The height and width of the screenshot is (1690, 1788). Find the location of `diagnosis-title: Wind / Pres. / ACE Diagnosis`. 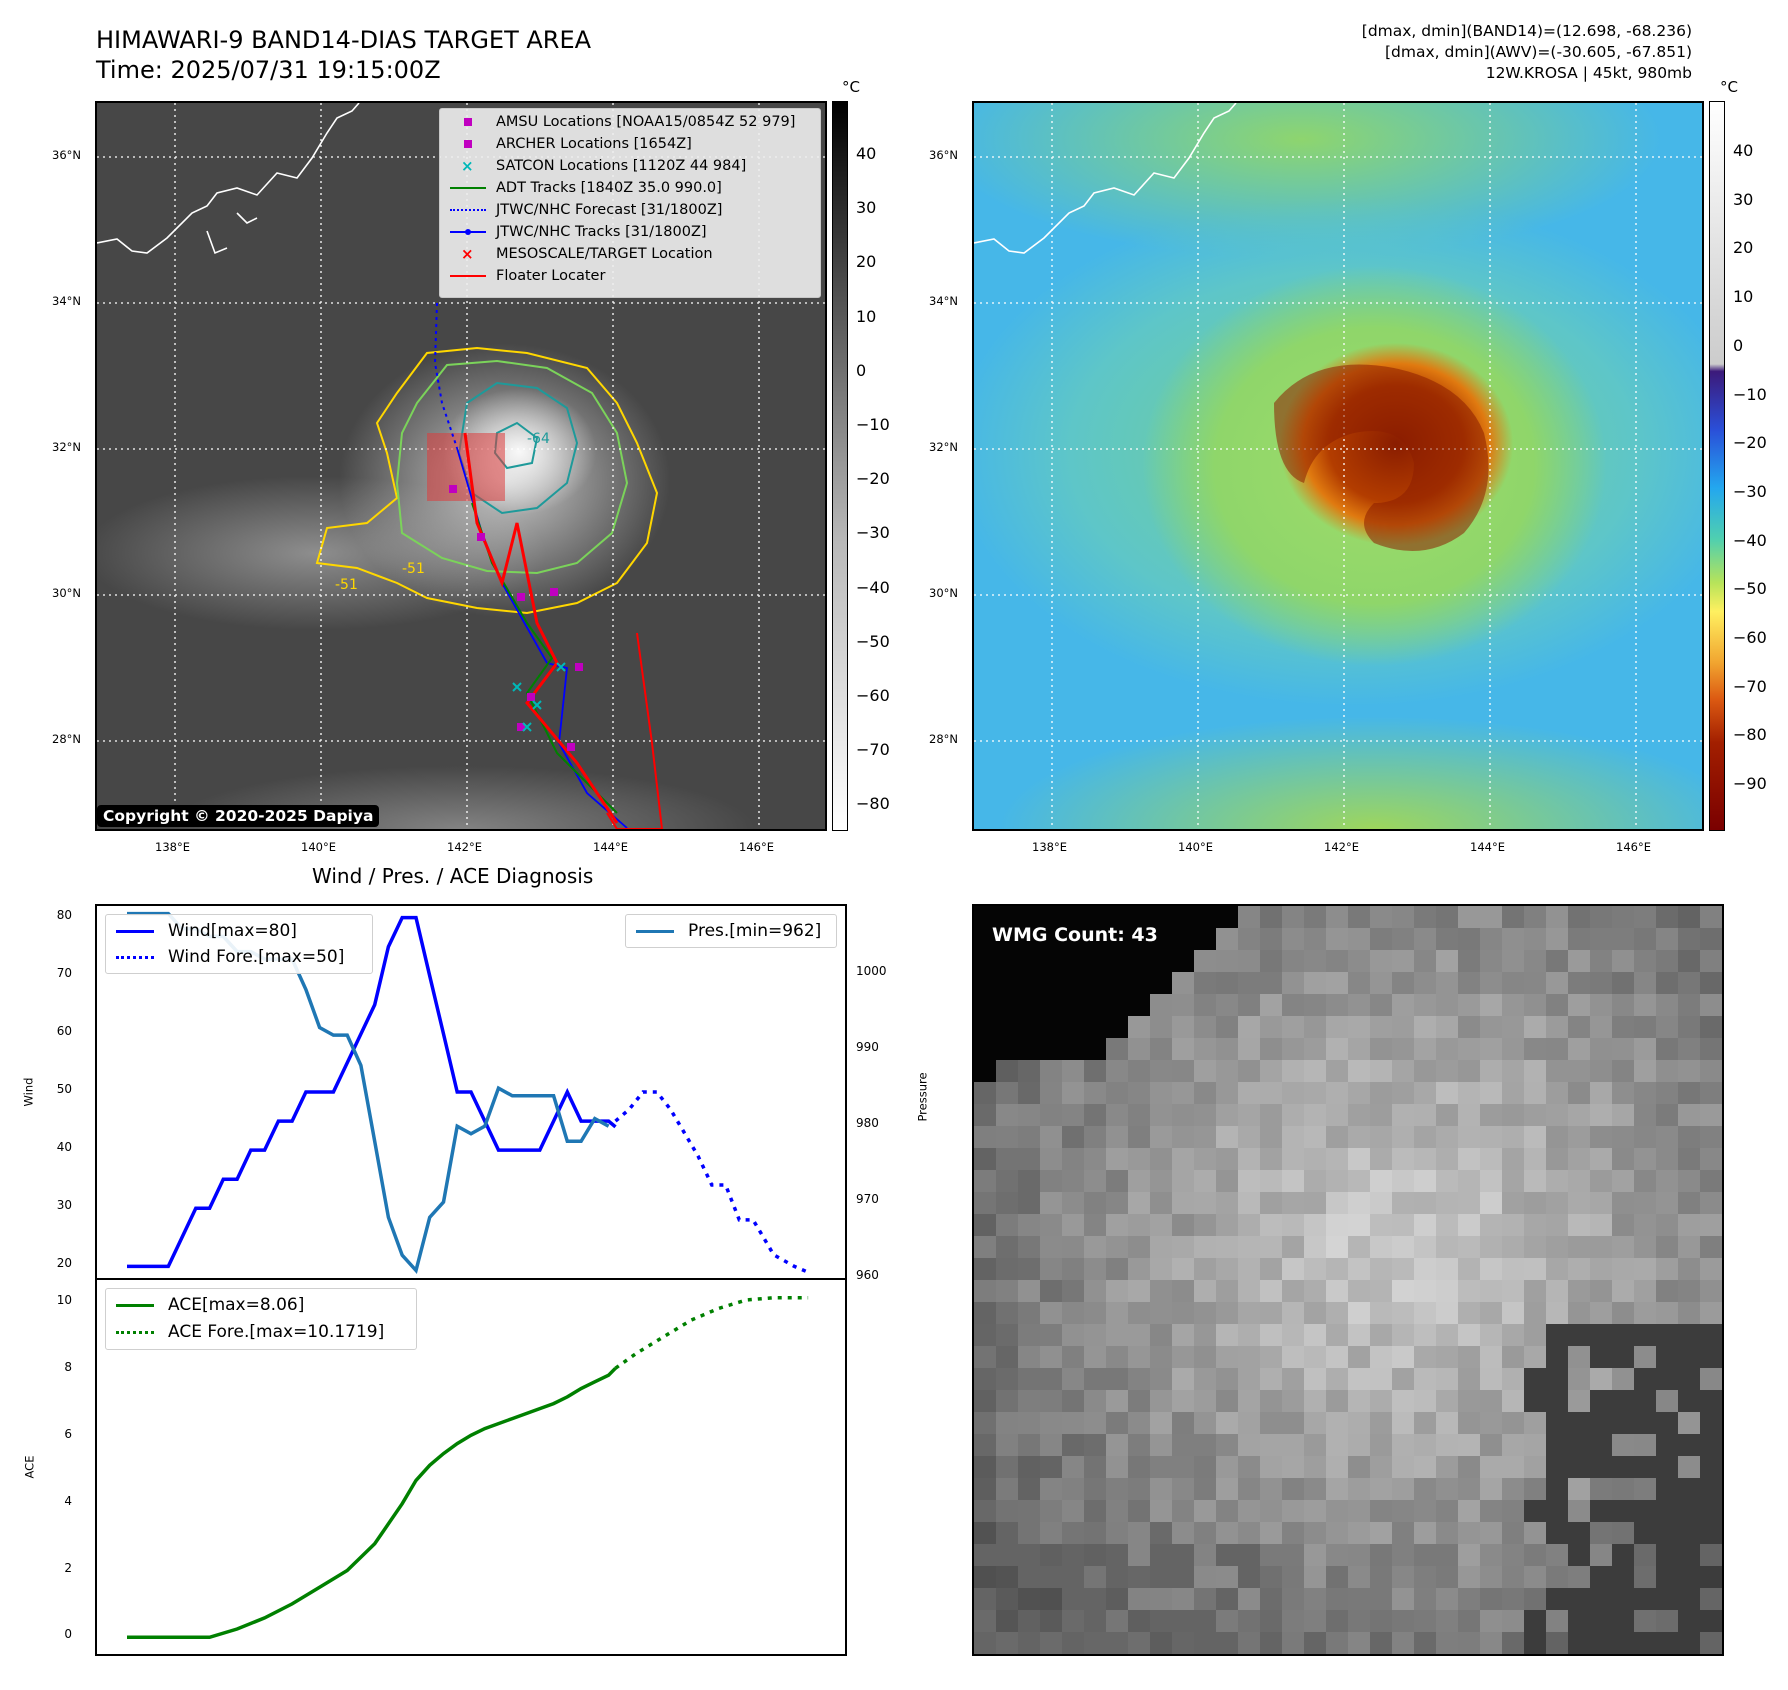

diagnosis-title: Wind / Pres. / ACE Diagnosis is located at coordinates (453, 876).